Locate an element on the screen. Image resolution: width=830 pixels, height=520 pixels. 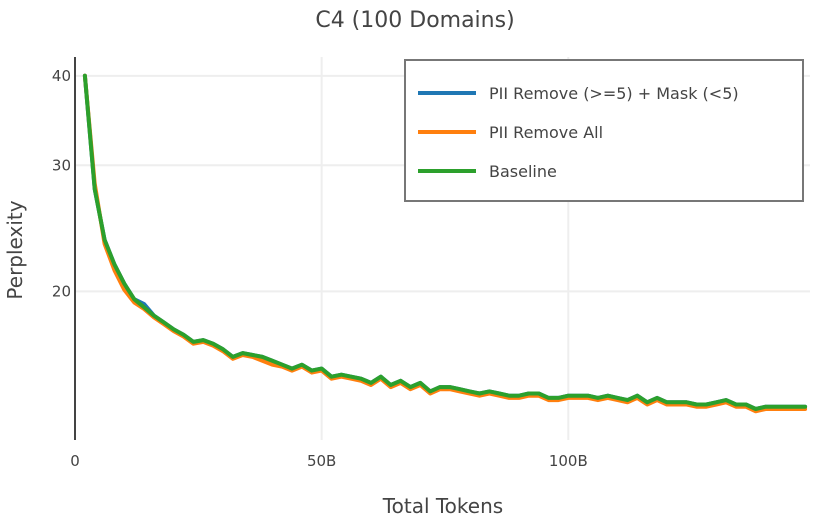
legend-item: PII Remove All is located at coordinates (510, 132).